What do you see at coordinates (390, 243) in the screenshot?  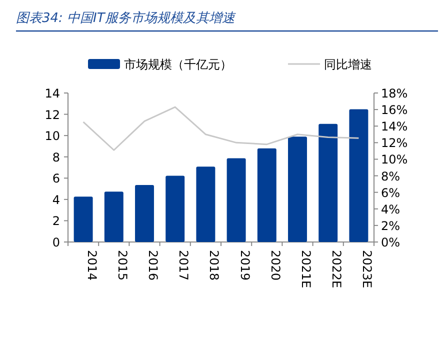 I see `y2-tick-label: 0%` at bounding box center [390, 243].